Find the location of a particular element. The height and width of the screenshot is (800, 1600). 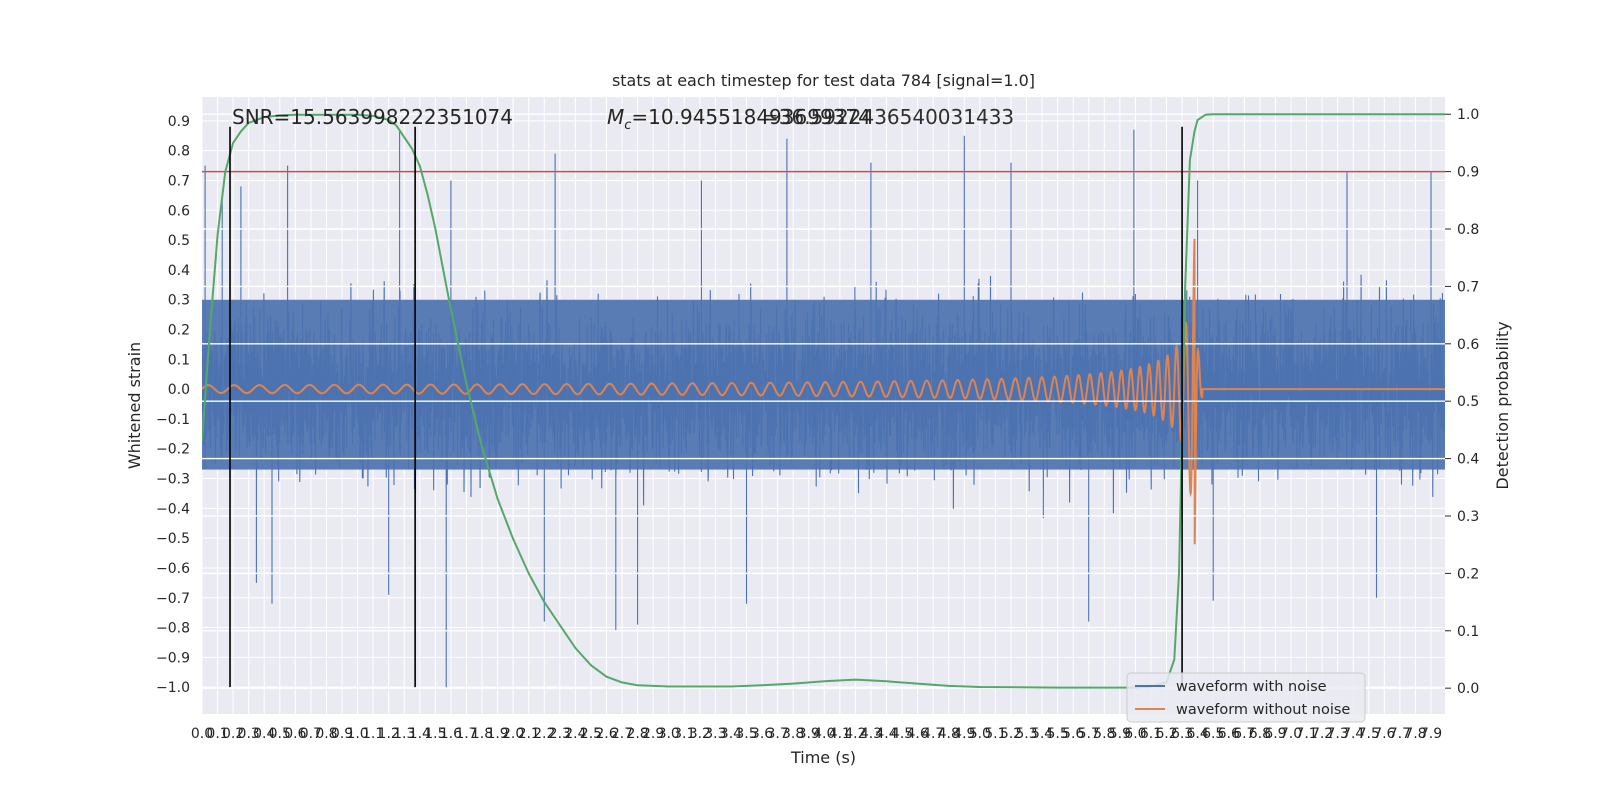

x-tick-label: 5.1 is located at coordinates (995, 734).